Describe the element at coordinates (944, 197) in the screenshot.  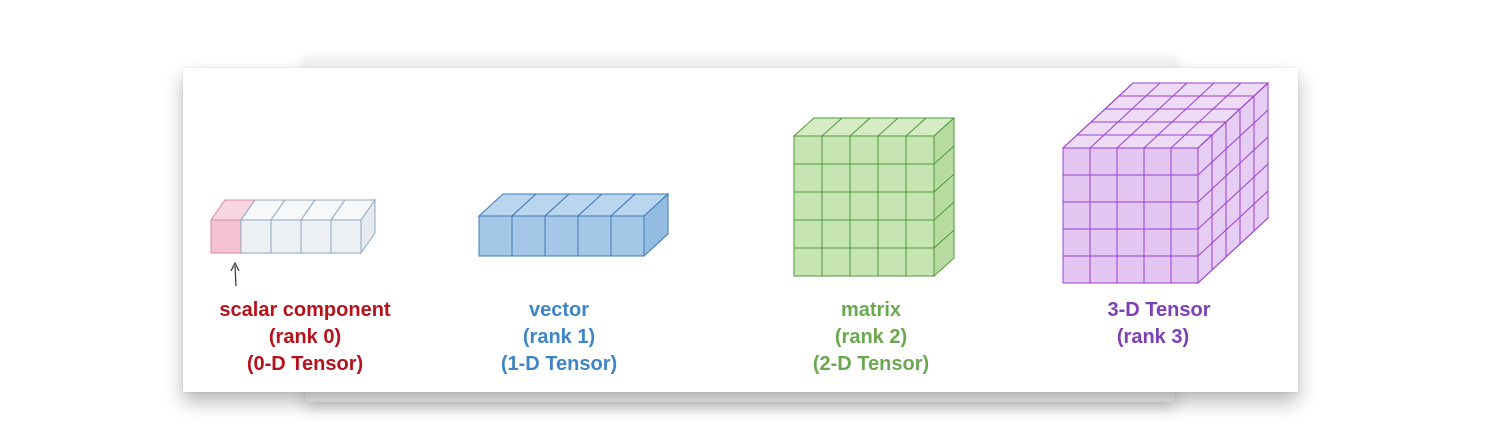
I see `matrix-side` at that location.